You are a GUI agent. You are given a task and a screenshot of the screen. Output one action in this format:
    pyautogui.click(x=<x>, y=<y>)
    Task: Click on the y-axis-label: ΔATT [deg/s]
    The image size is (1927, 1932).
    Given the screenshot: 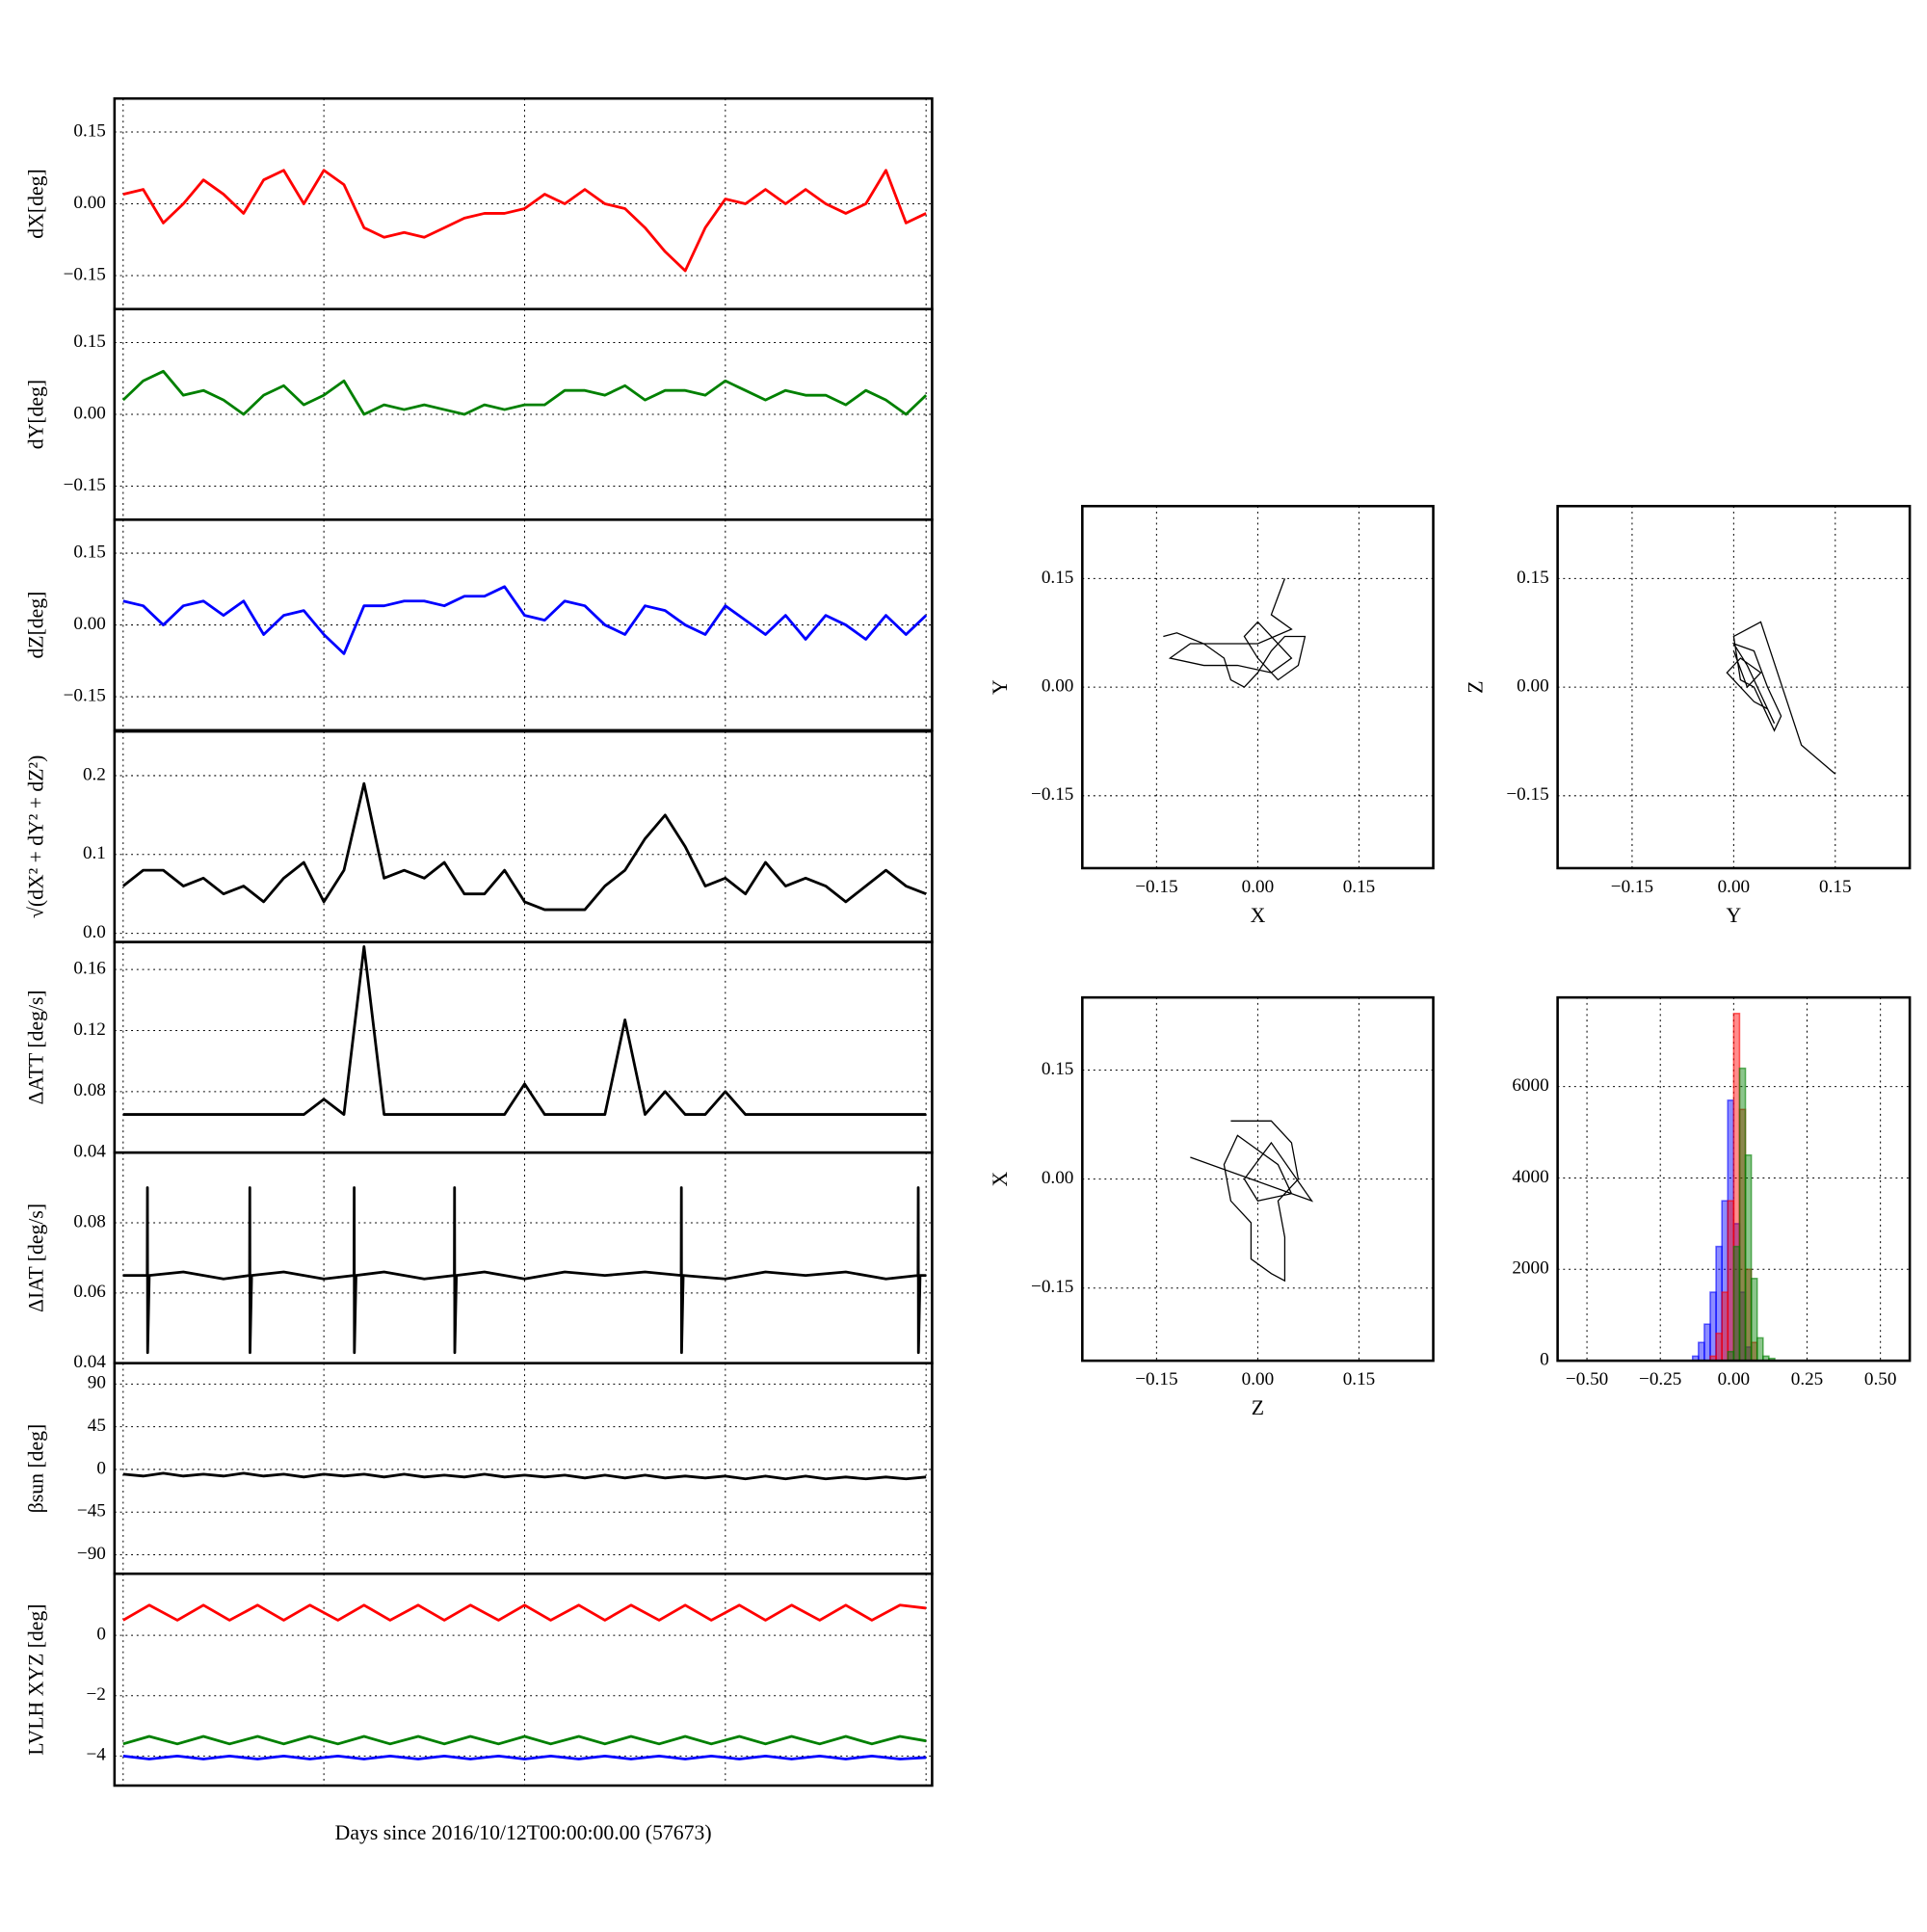 What is the action you would take?
    pyautogui.click(x=36, y=1047)
    